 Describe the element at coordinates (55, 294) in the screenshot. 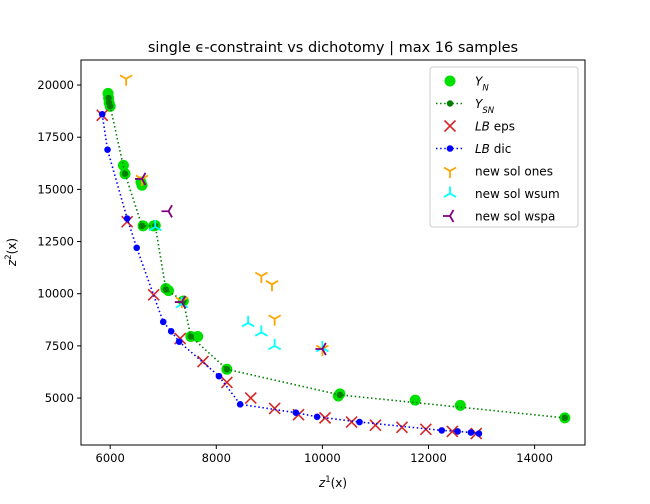

I see `y-tick-label: 10000` at that location.